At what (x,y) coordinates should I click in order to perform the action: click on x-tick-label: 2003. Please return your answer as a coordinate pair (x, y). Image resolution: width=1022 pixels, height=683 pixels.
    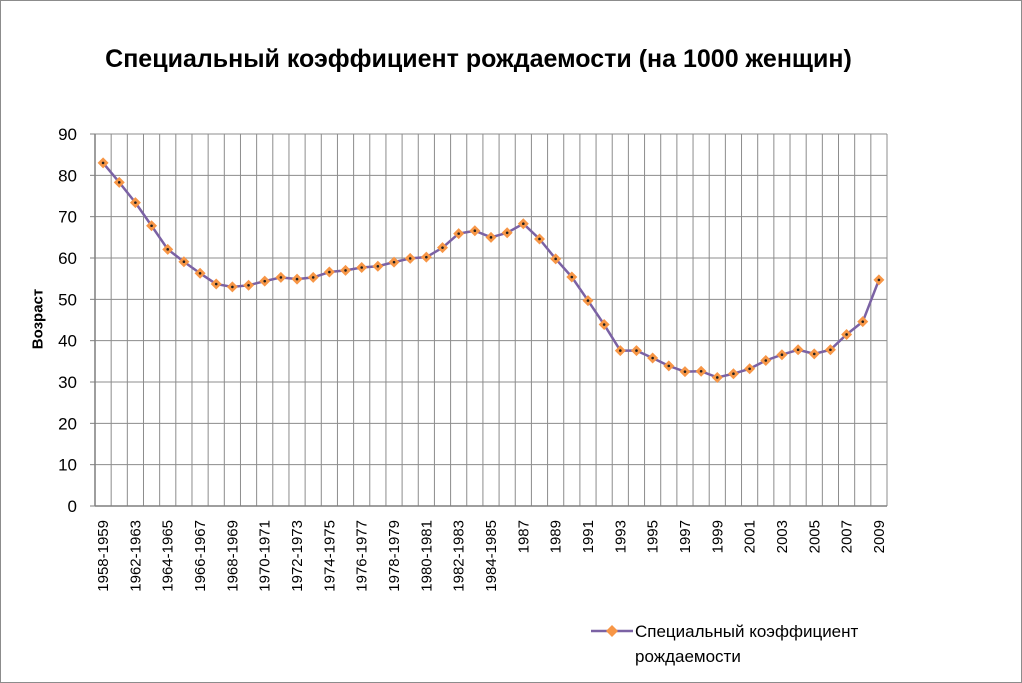
    Looking at the image, I should click on (782, 536).